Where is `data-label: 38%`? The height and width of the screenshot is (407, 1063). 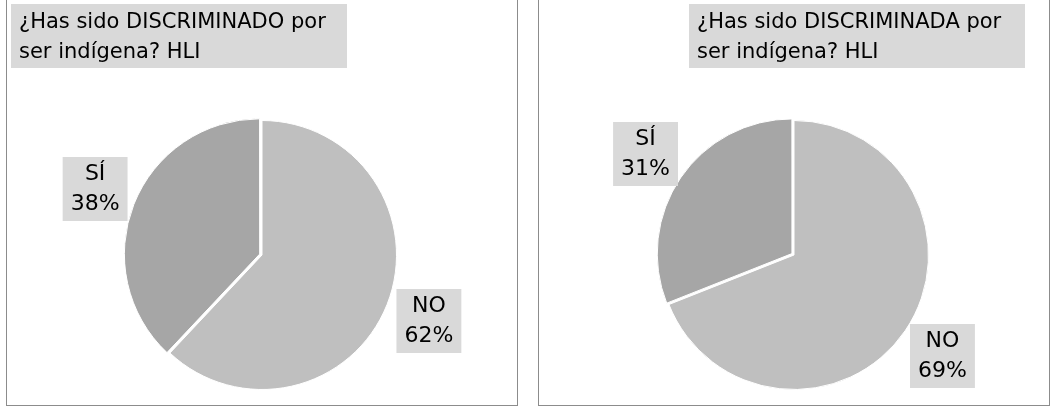 data-label: 38% is located at coordinates (95, 202).